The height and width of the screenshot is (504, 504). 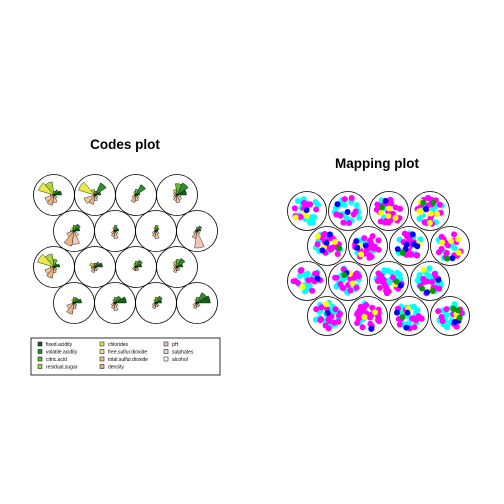 I want to click on legend-label-free.sulfur.dioxide: free.sulfur.dioxide, so click(x=127, y=353).